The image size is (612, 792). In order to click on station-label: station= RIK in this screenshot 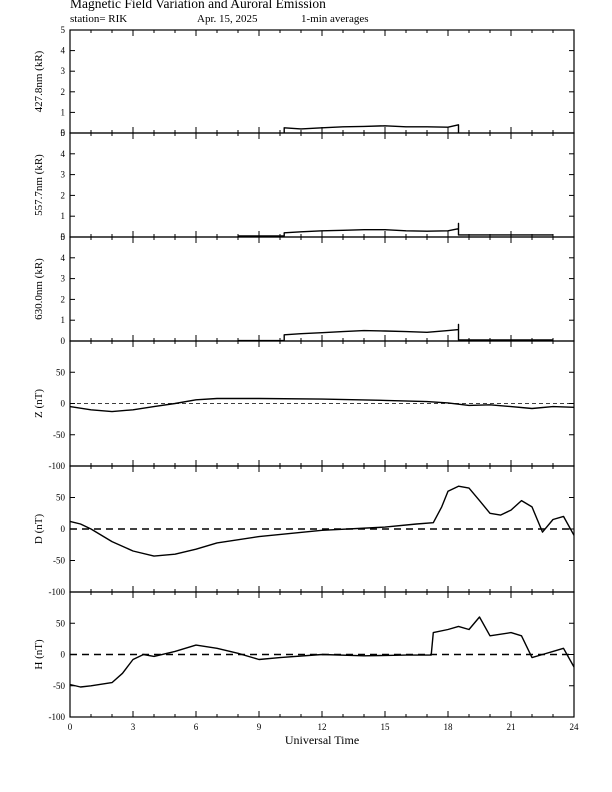, I will do `click(99, 19)`.